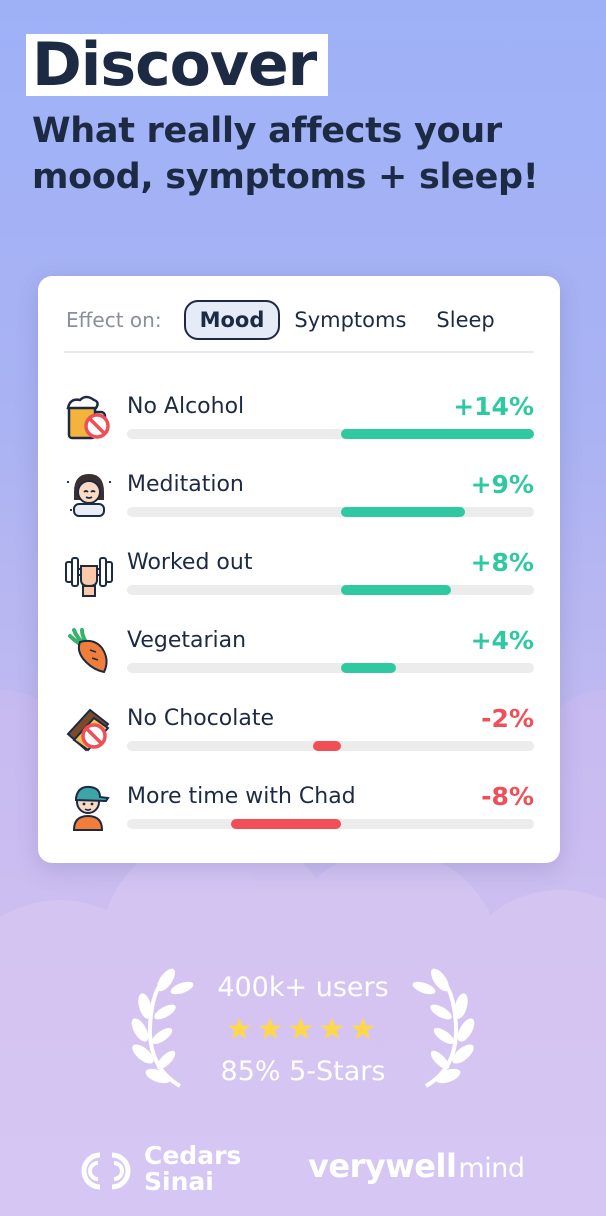  What do you see at coordinates (303, 987) in the screenshot?
I see `users-count: 400k+ users` at bounding box center [303, 987].